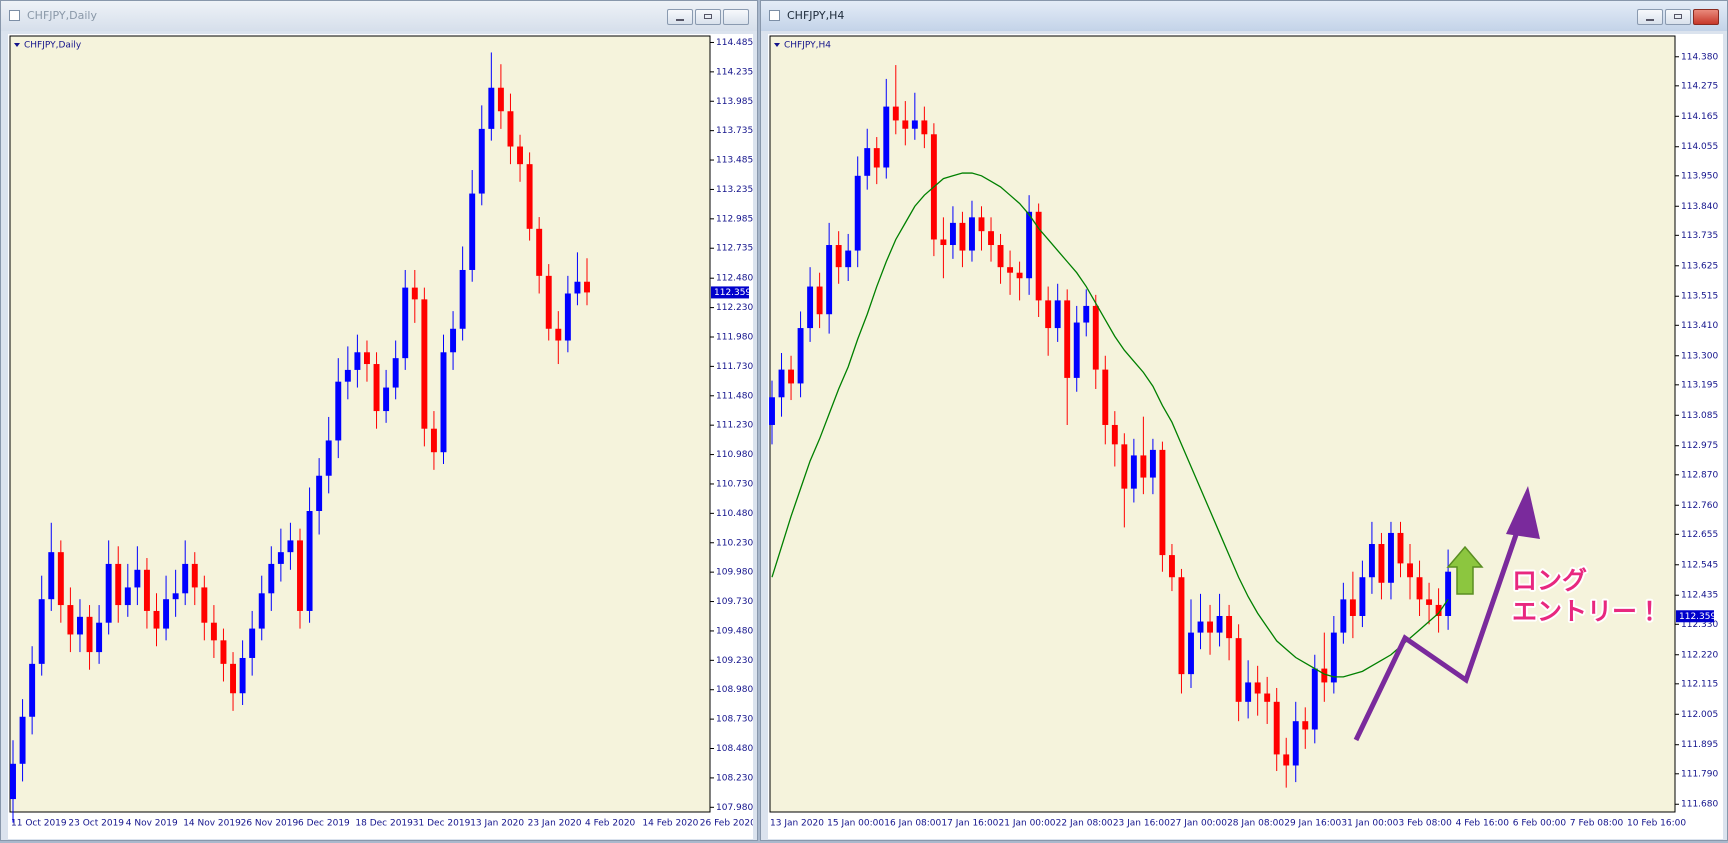 The image size is (1728, 843). What do you see at coordinates (1699, 475) in the screenshot?
I see `y-tick-label: 112.870` at bounding box center [1699, 475].